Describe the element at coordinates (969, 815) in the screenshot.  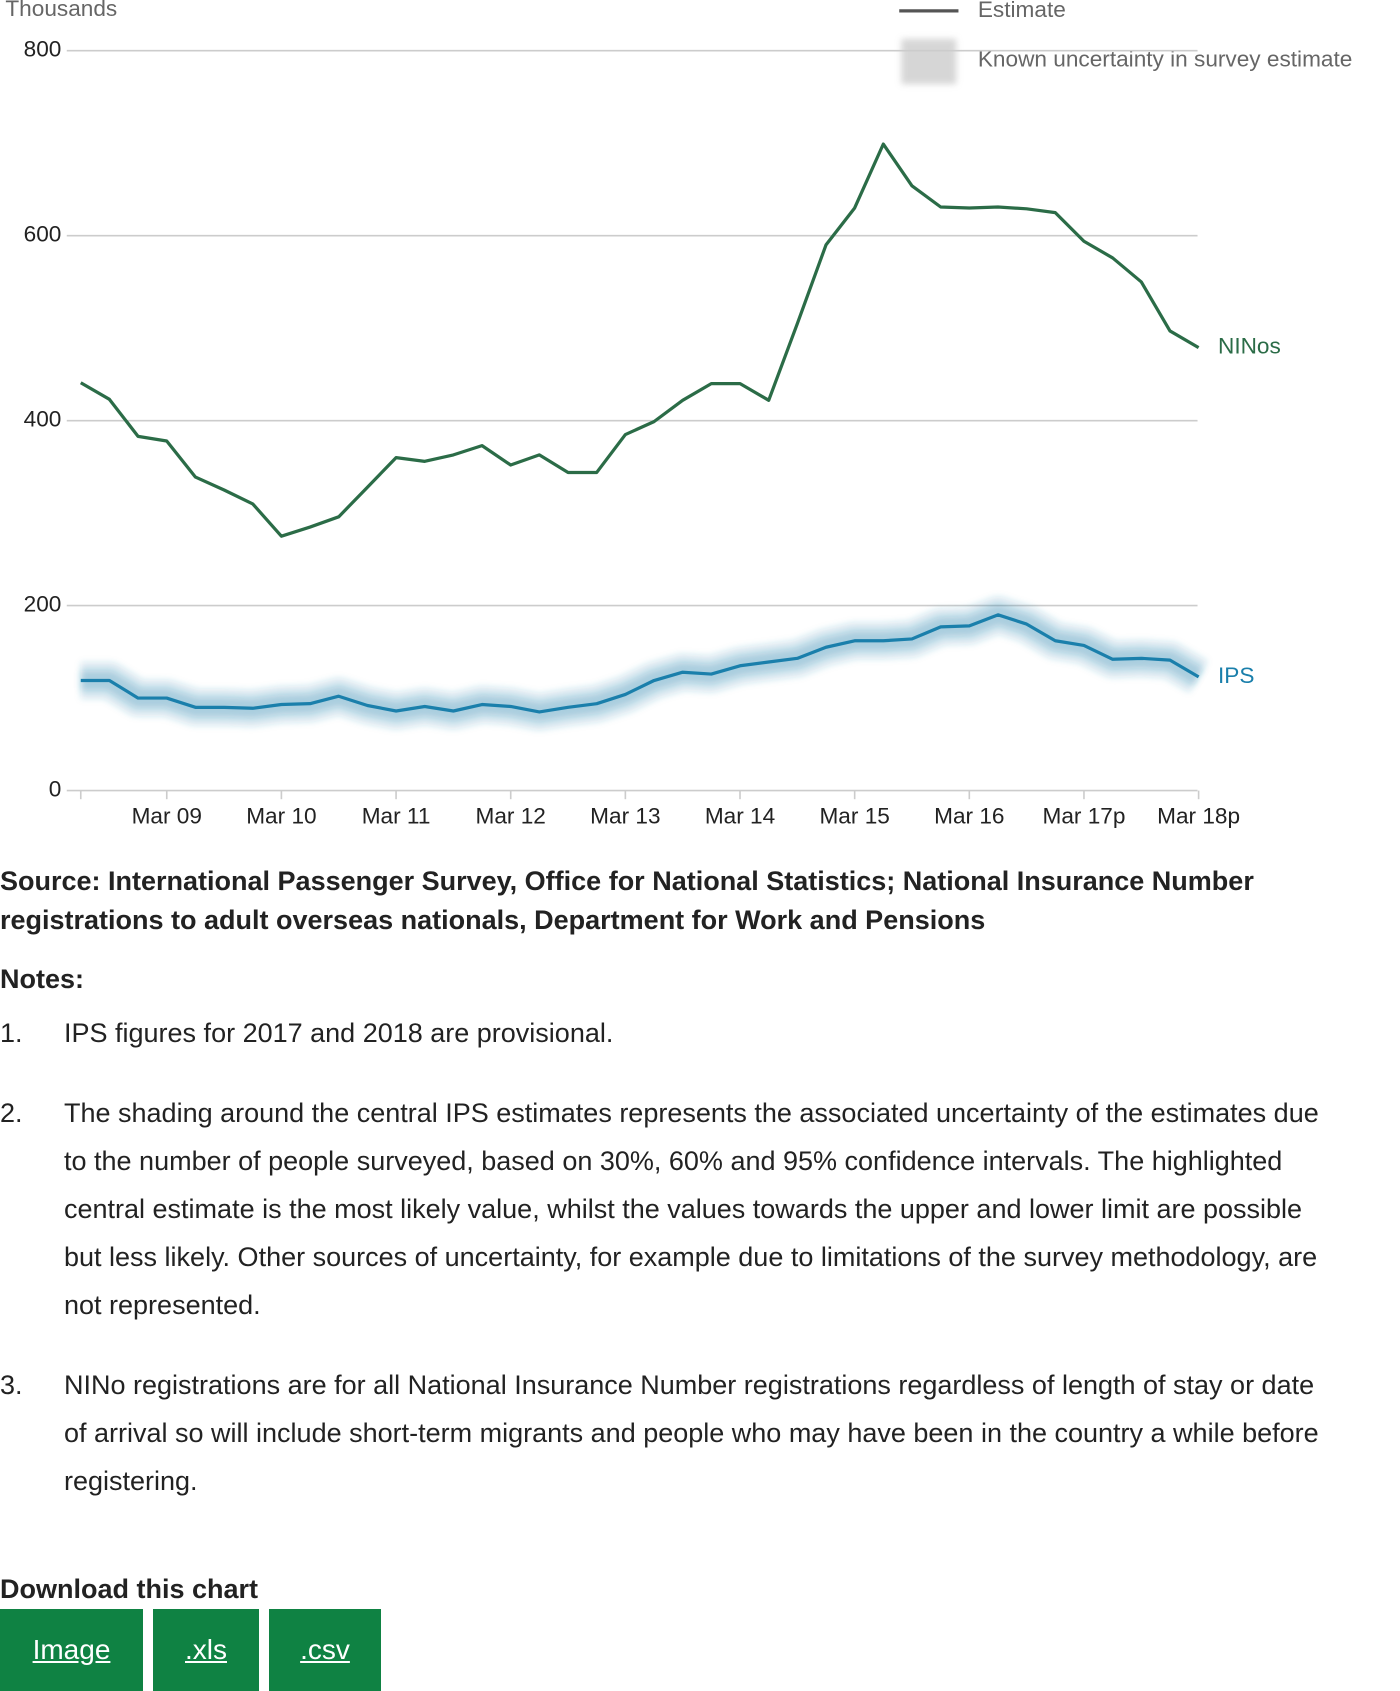
I see `x-tick-label: Mar 16` at that location.